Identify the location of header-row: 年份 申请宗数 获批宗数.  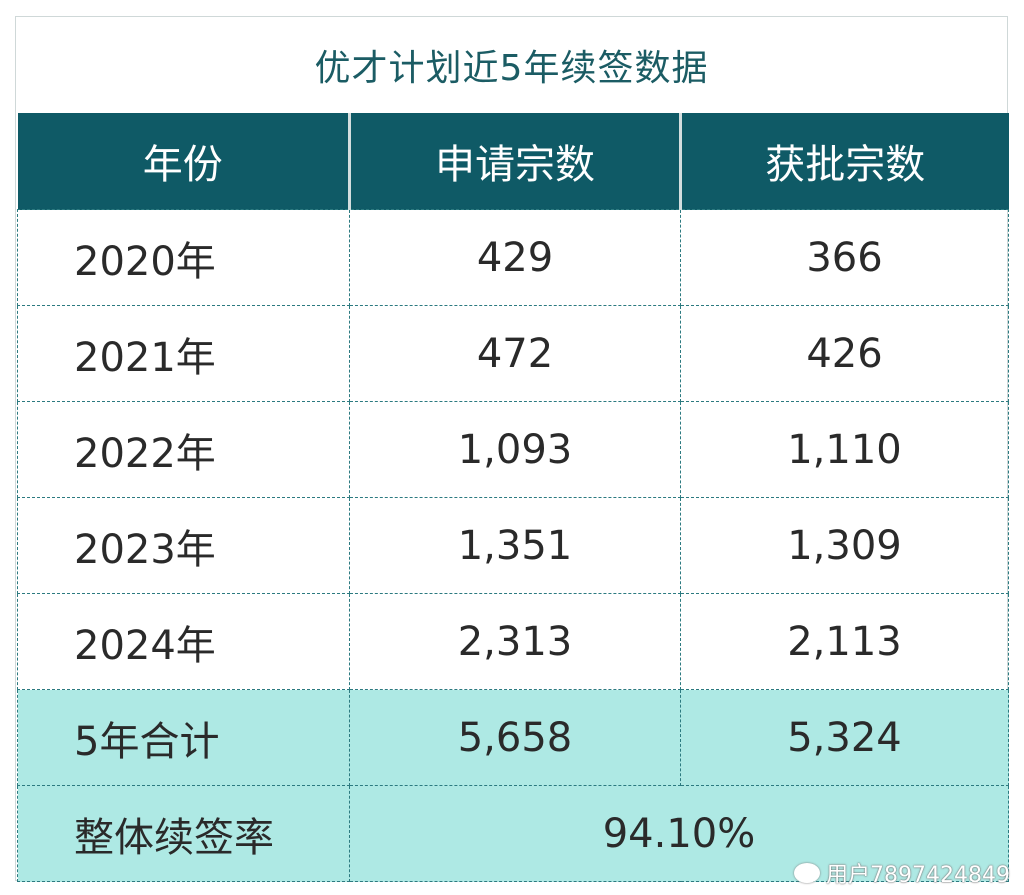
(513, 161).